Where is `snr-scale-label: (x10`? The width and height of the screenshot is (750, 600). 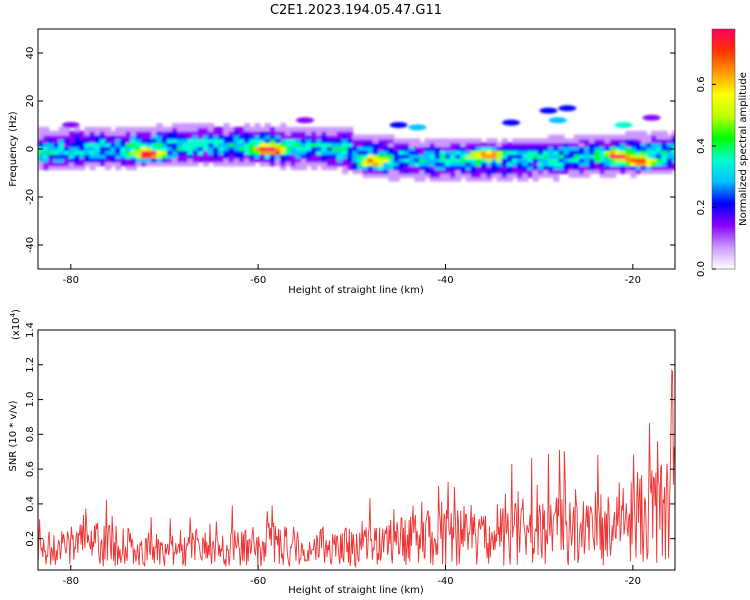
snr-scale-label: (x10 is located at coordinates (16, 328).